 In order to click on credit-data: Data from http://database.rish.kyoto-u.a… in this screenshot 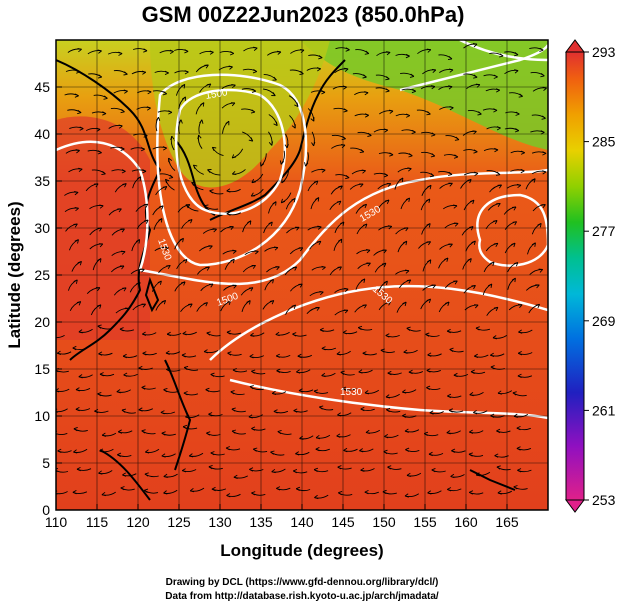, I will do `click(302, 596)`.